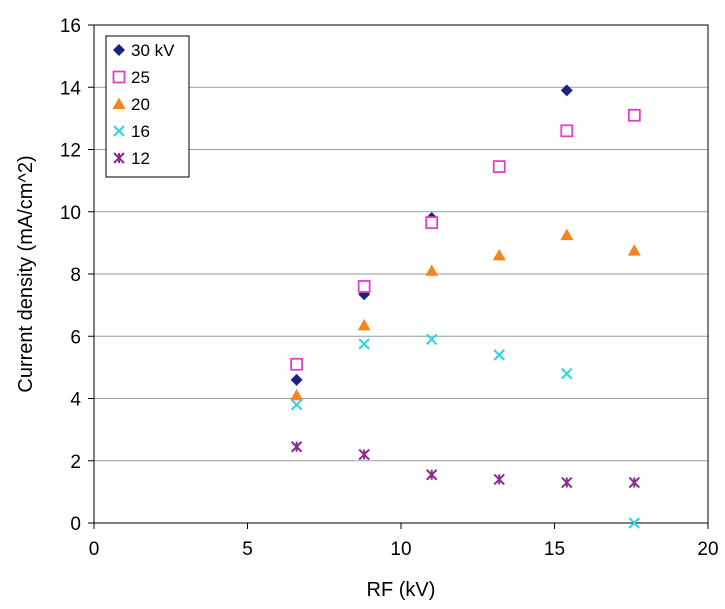 This screenshot has height=609, width=725. I want to click on y-tick-label: 6, so click(75, 337).